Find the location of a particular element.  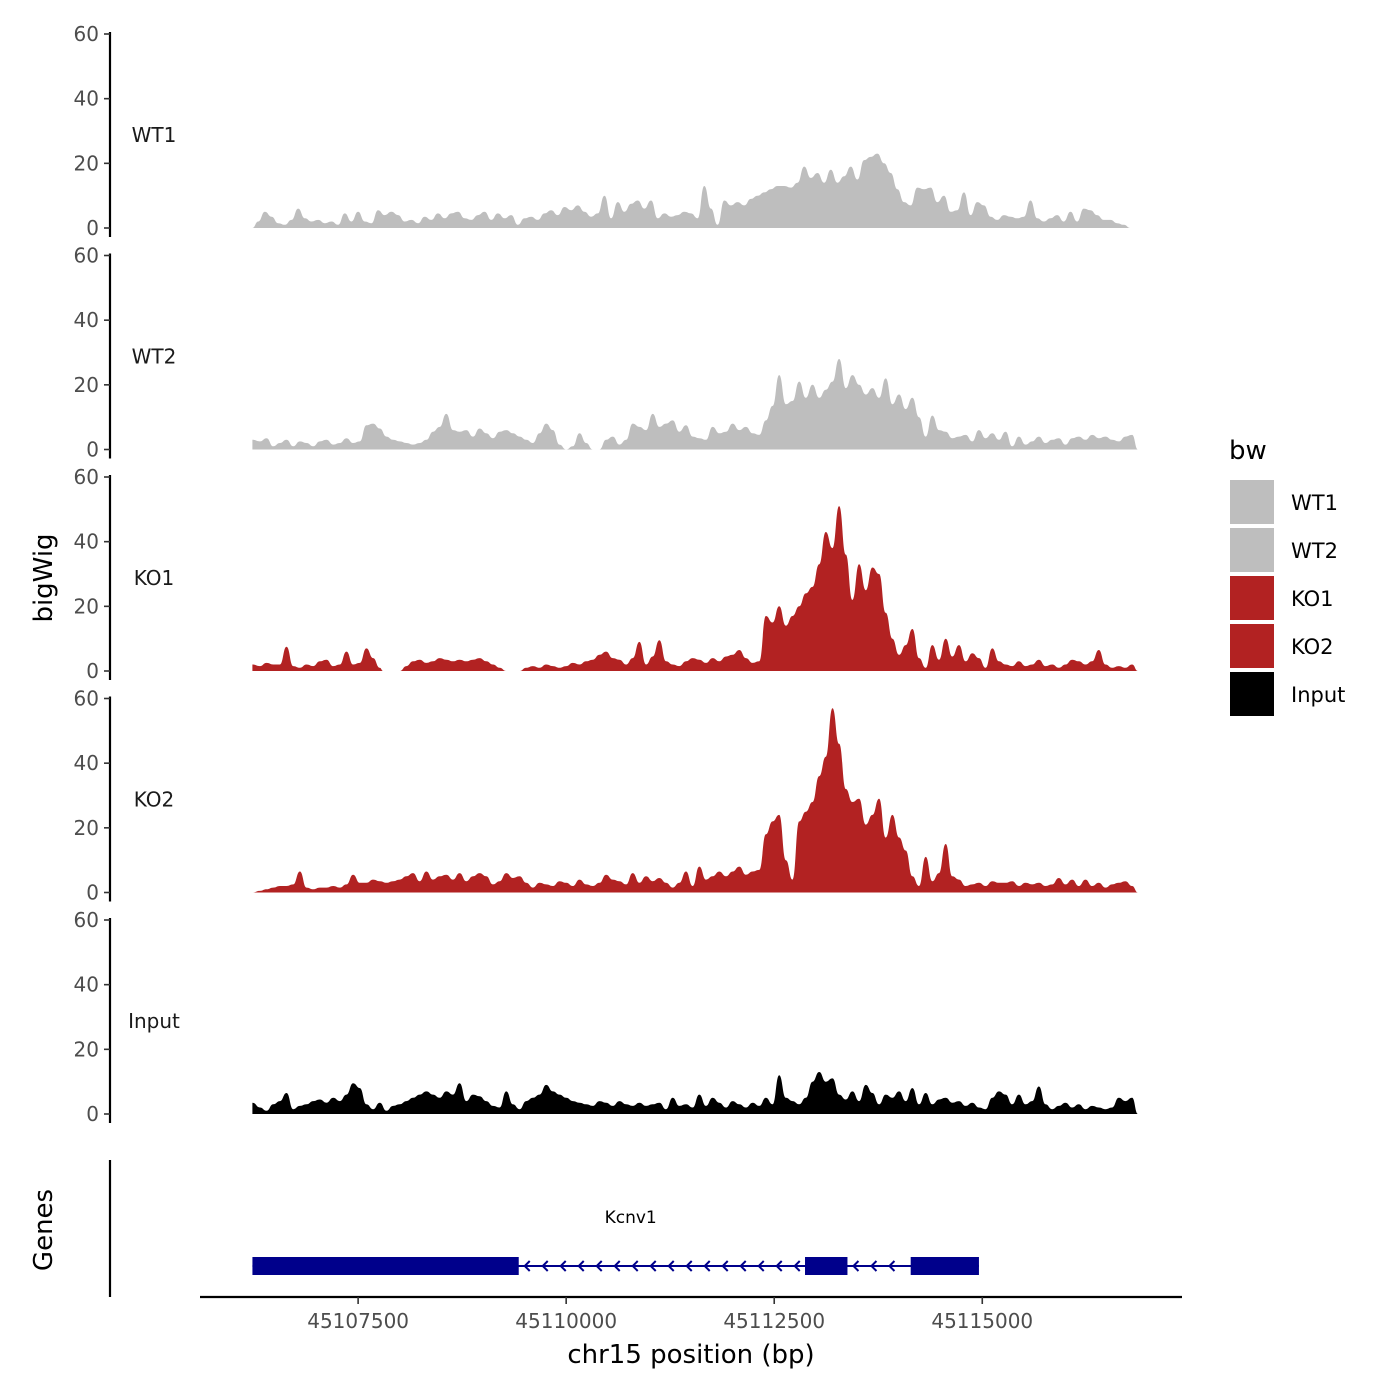

track-ko1: 0 20 40 60 KO1 is located at coordinates (606, 574).